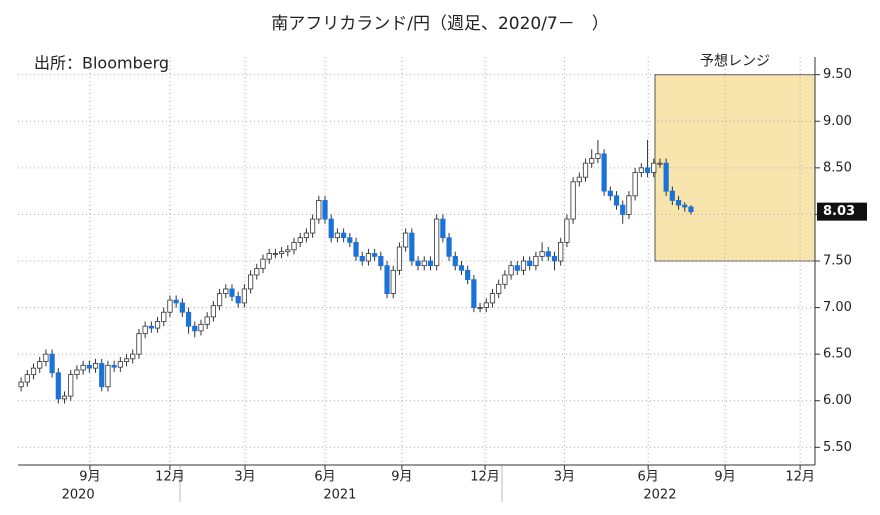  What do you see at coordinates (839, 211) in the screenshot?
I see `last-price-label: 8.03` at bounding box center [839, 211].